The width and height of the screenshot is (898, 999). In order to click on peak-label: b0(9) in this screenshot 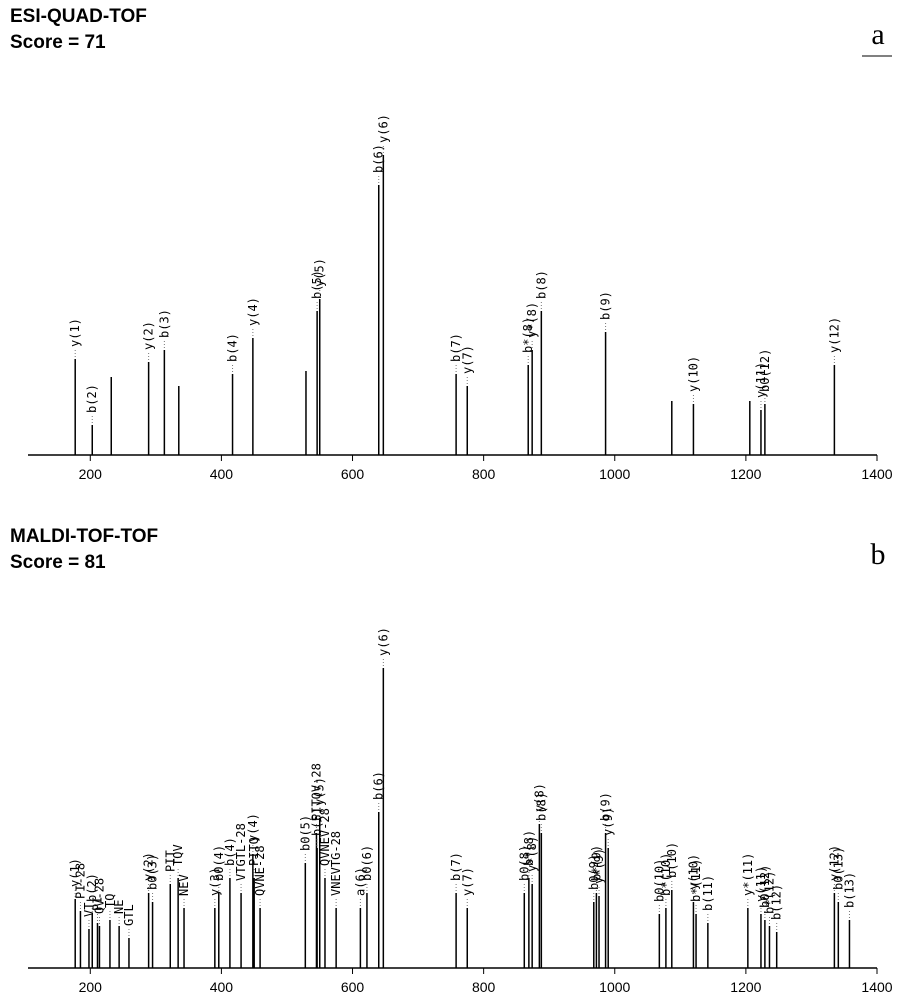, I will do `click(594, 872)`.